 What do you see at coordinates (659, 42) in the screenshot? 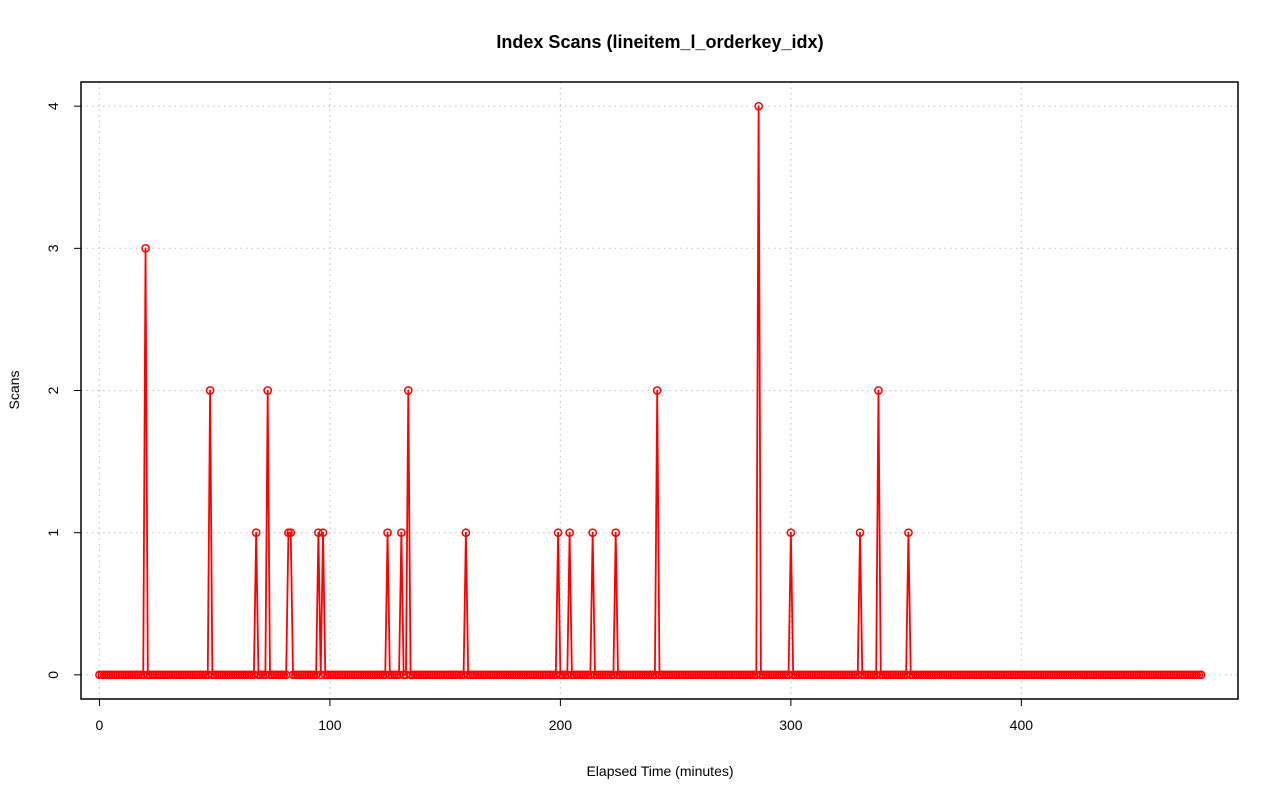
I see `chart-title: Index Scans (lineitem_l_orderkey_idx)` at bounding box center [659, 42].